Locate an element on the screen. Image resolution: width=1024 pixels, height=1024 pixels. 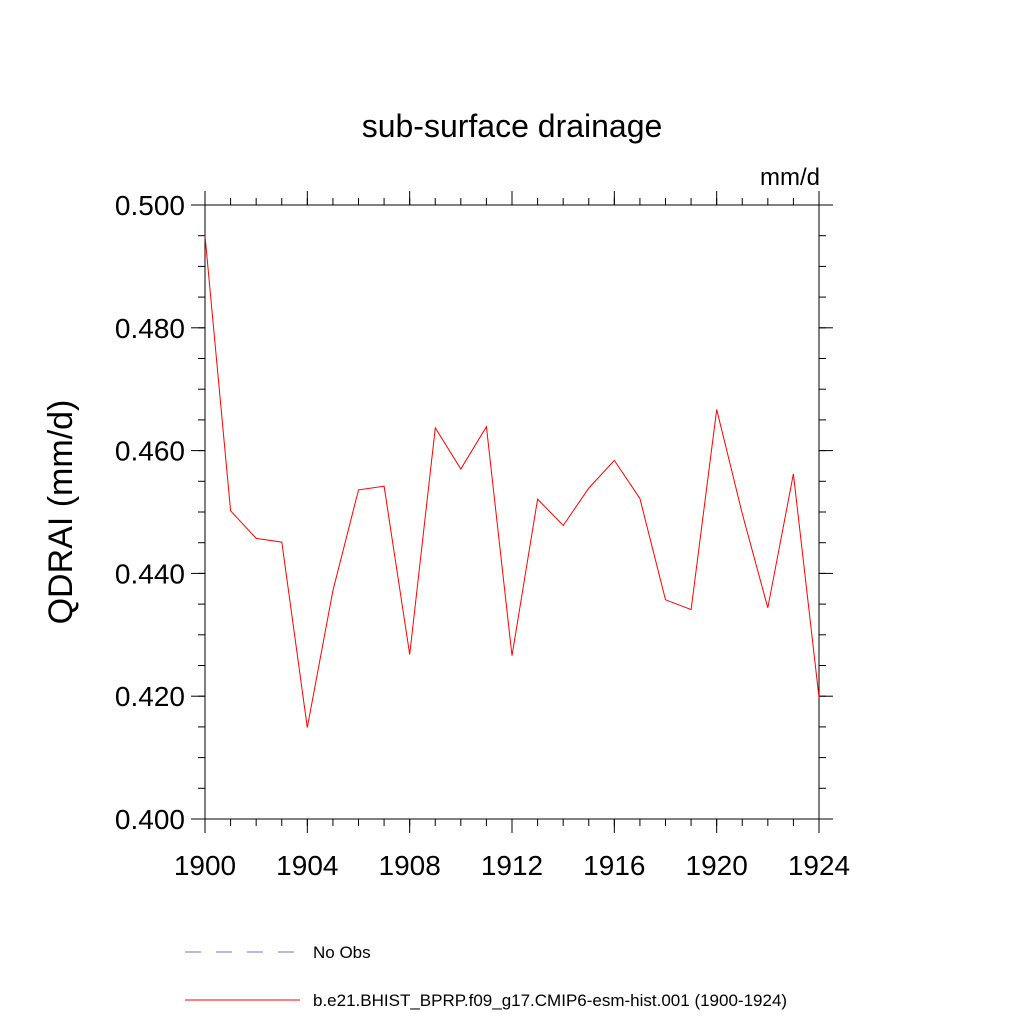
x-tick-label: 1916 is located at coordinates (614, 865).